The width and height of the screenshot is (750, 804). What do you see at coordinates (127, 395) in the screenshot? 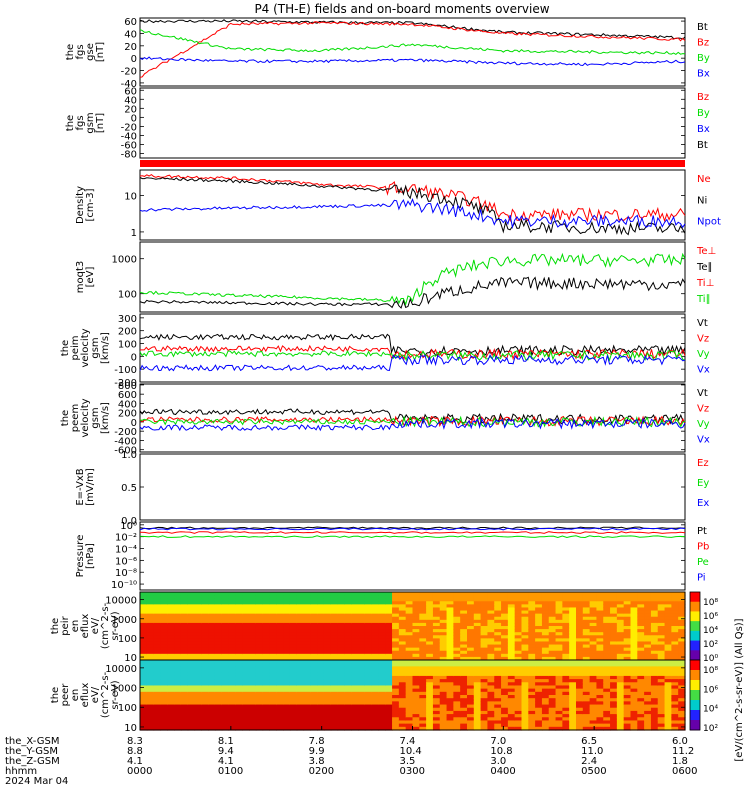
I see `y-tick-label: 600` at bounding box center [127, 395].